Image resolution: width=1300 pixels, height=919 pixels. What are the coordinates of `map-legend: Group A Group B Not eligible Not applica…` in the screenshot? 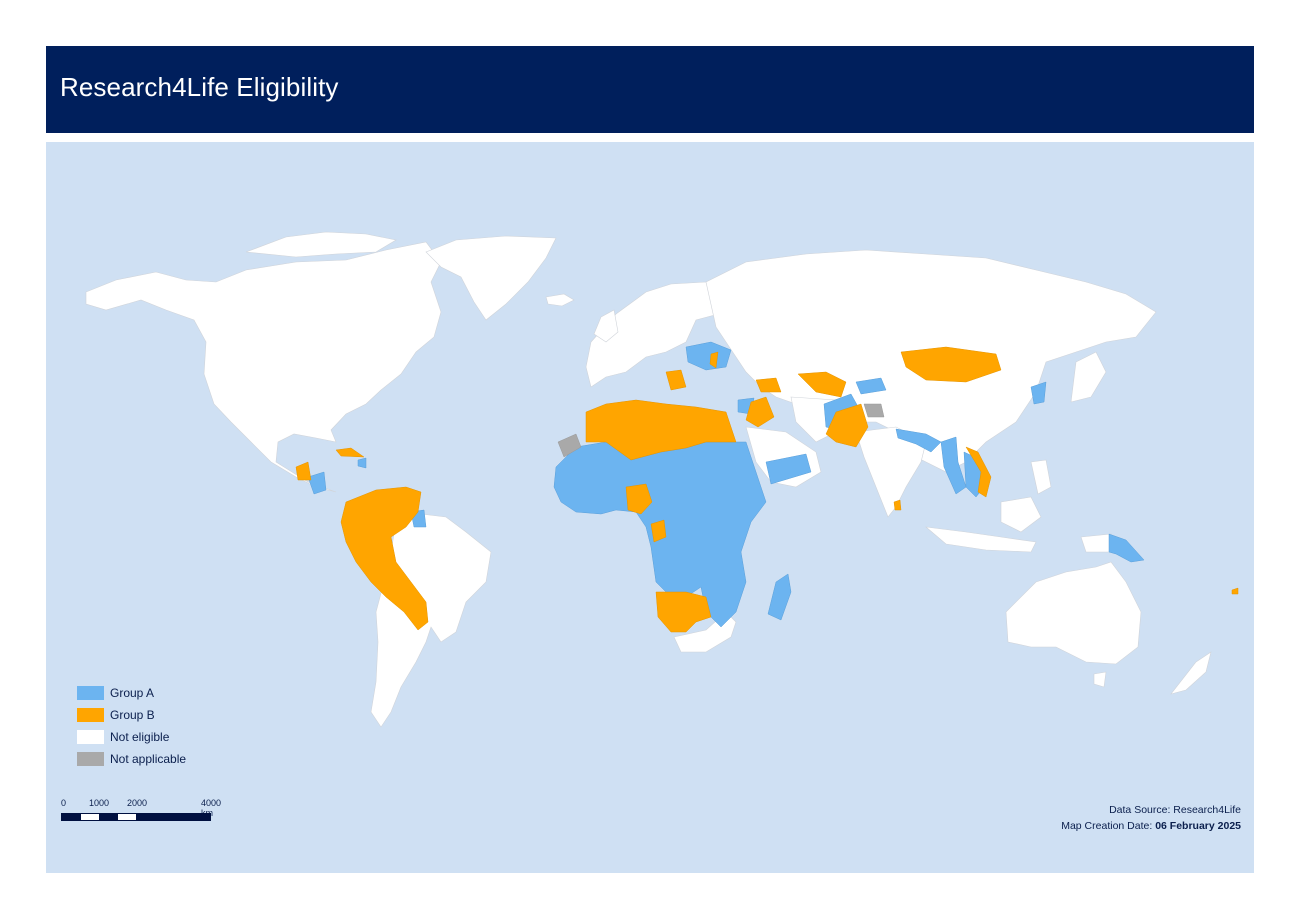 It's located at (131, 726).